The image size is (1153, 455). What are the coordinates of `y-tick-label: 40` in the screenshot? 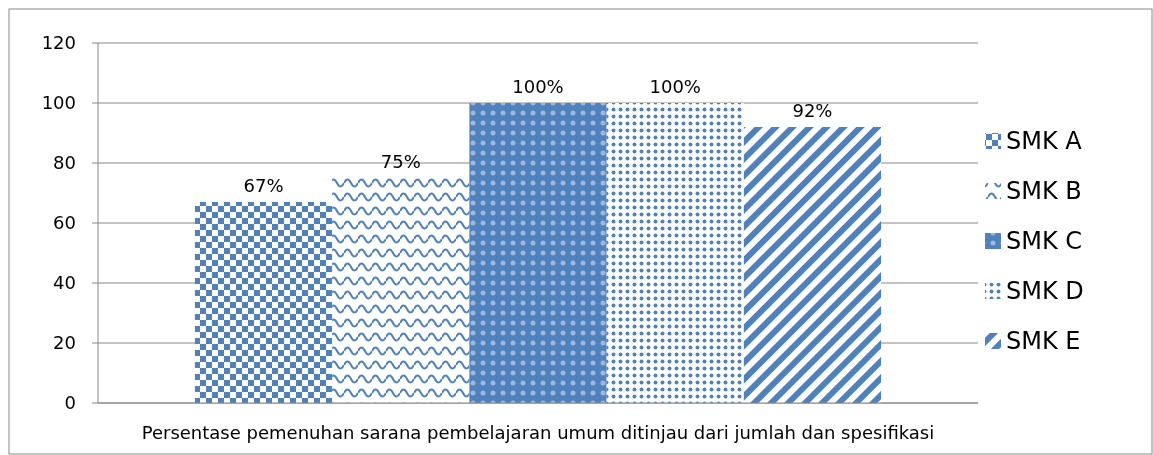 It's located at (64, 283).